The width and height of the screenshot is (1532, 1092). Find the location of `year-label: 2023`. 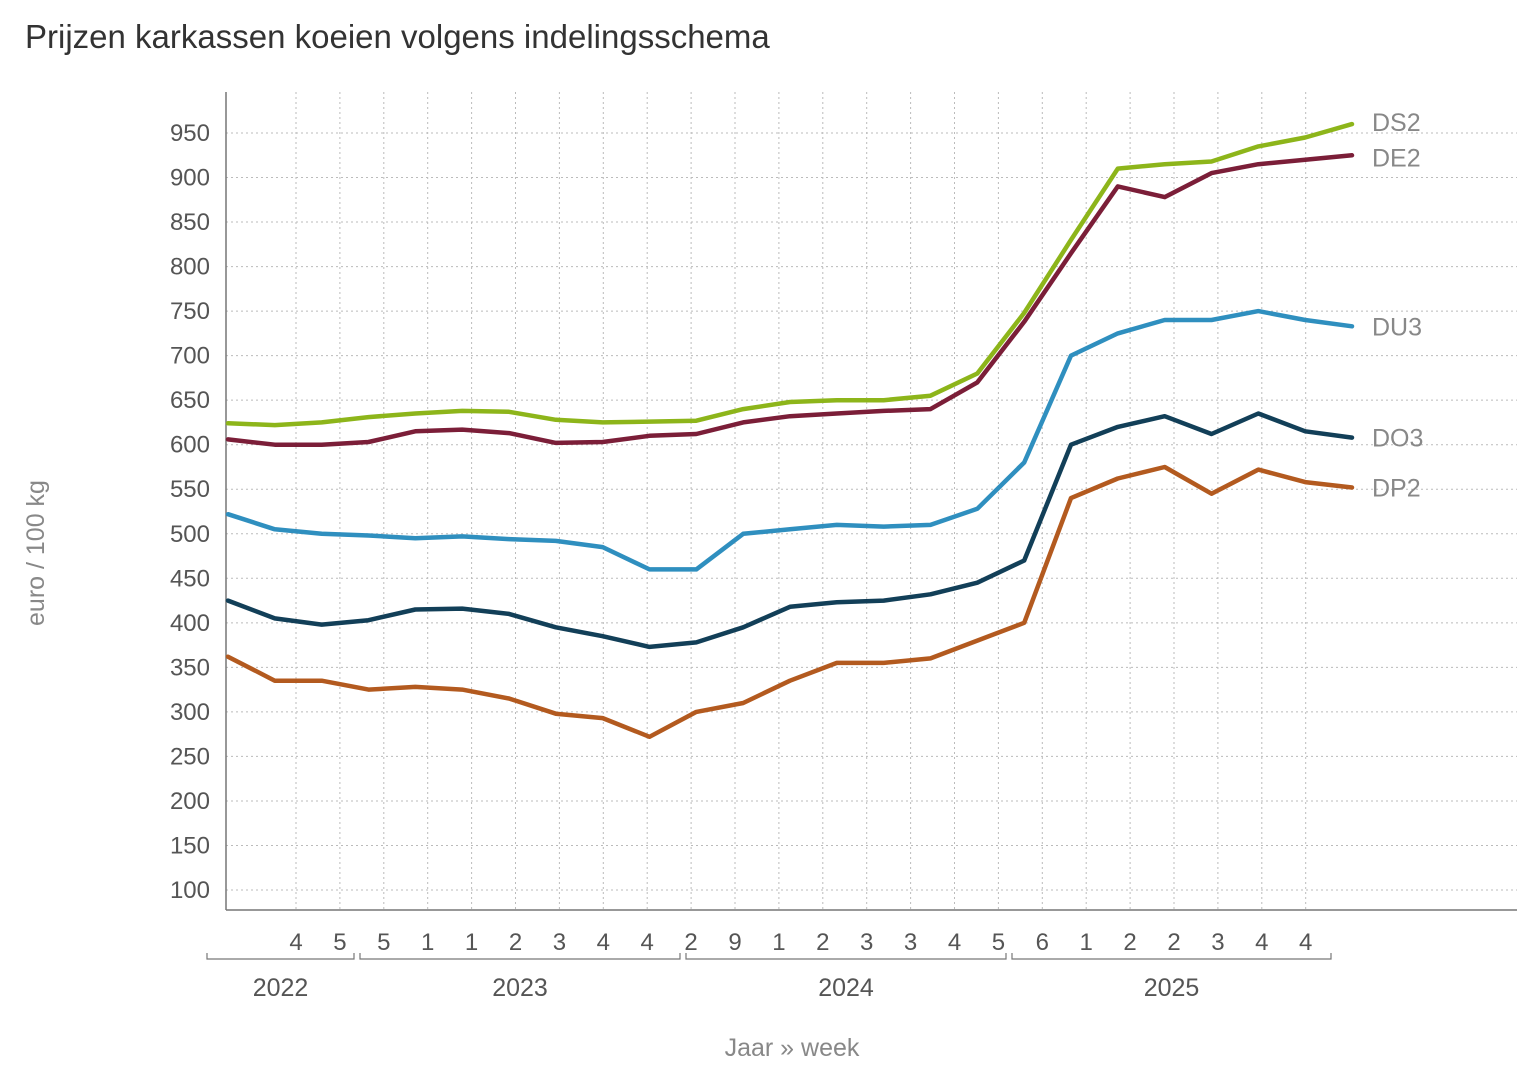

year-label: 2023 is located at coordinates (520, 988).